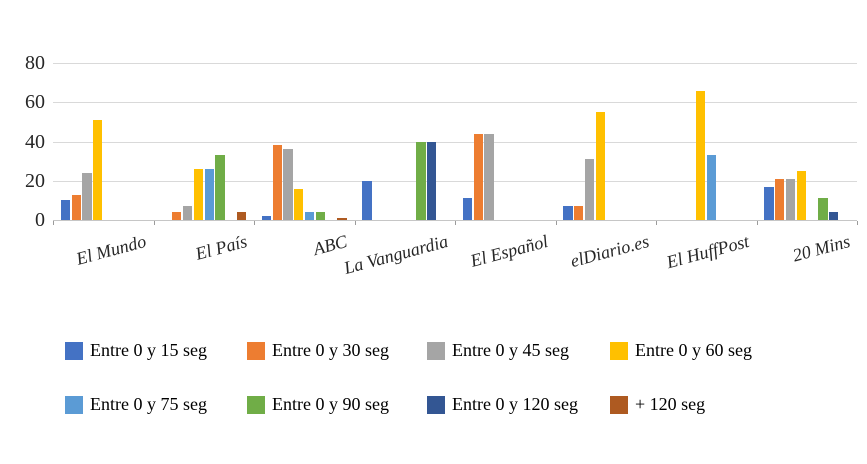 This screenshot has height=464, width=867. Describe the element at coordinates (330, 350) in the screenshot. I see `legend-label: Entre 0 y 30 seg` at that location.